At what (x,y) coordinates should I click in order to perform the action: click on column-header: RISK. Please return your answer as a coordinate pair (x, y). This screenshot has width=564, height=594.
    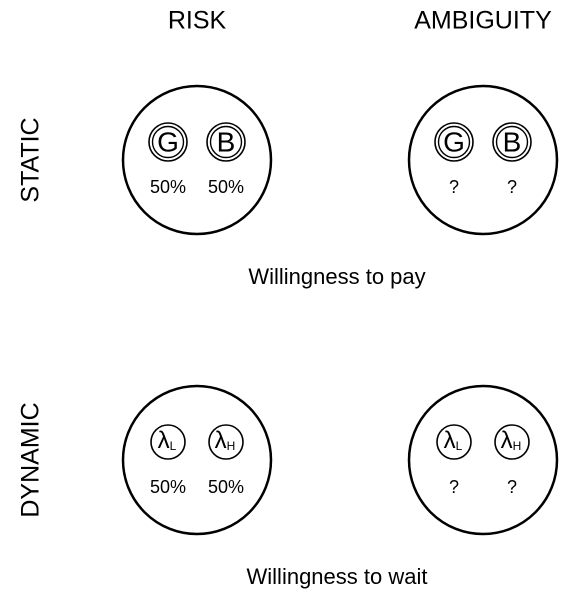
    Looking at the image, I should click on (197, 21).